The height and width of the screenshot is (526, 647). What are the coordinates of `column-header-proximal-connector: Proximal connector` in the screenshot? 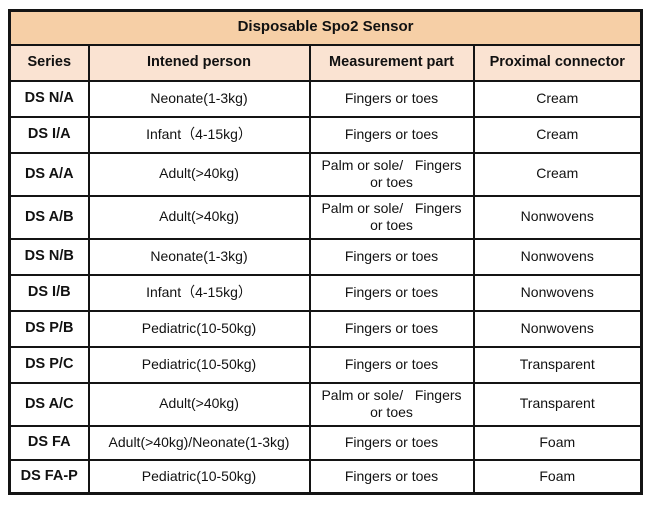 It's located at (557, 62).